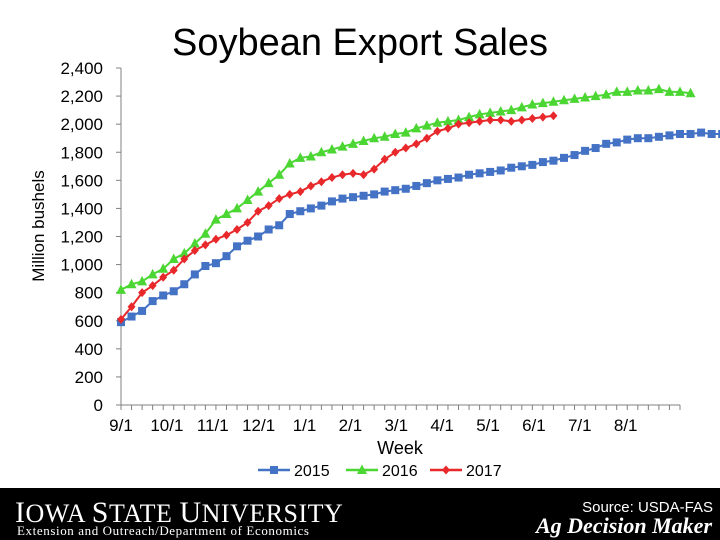  I want to click on x-tick-label: 4/1, so click(442, 425).